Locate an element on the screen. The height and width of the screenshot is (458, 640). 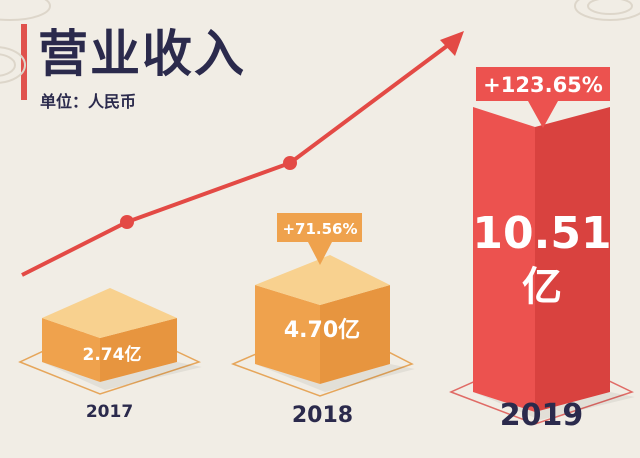
value-label: 10.51 is located at coordinates (541, 233).